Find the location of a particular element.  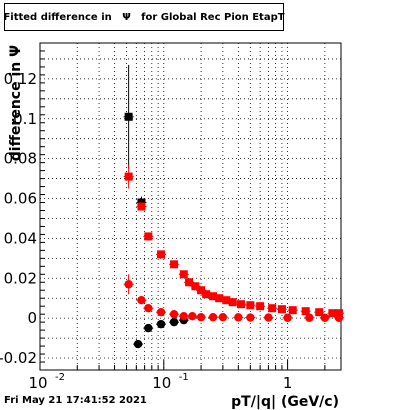

x-tick-label-exponent: -1 is located at coordinates (184, 377).